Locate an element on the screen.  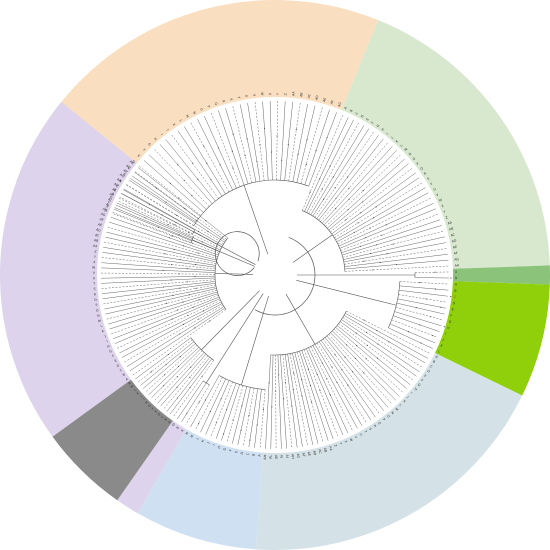
leaf-label: L is located at coordinates (181, 121).